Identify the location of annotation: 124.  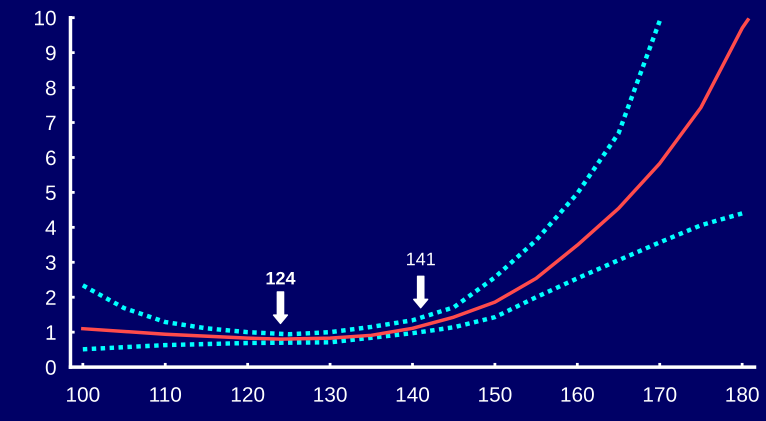
(281, 278).